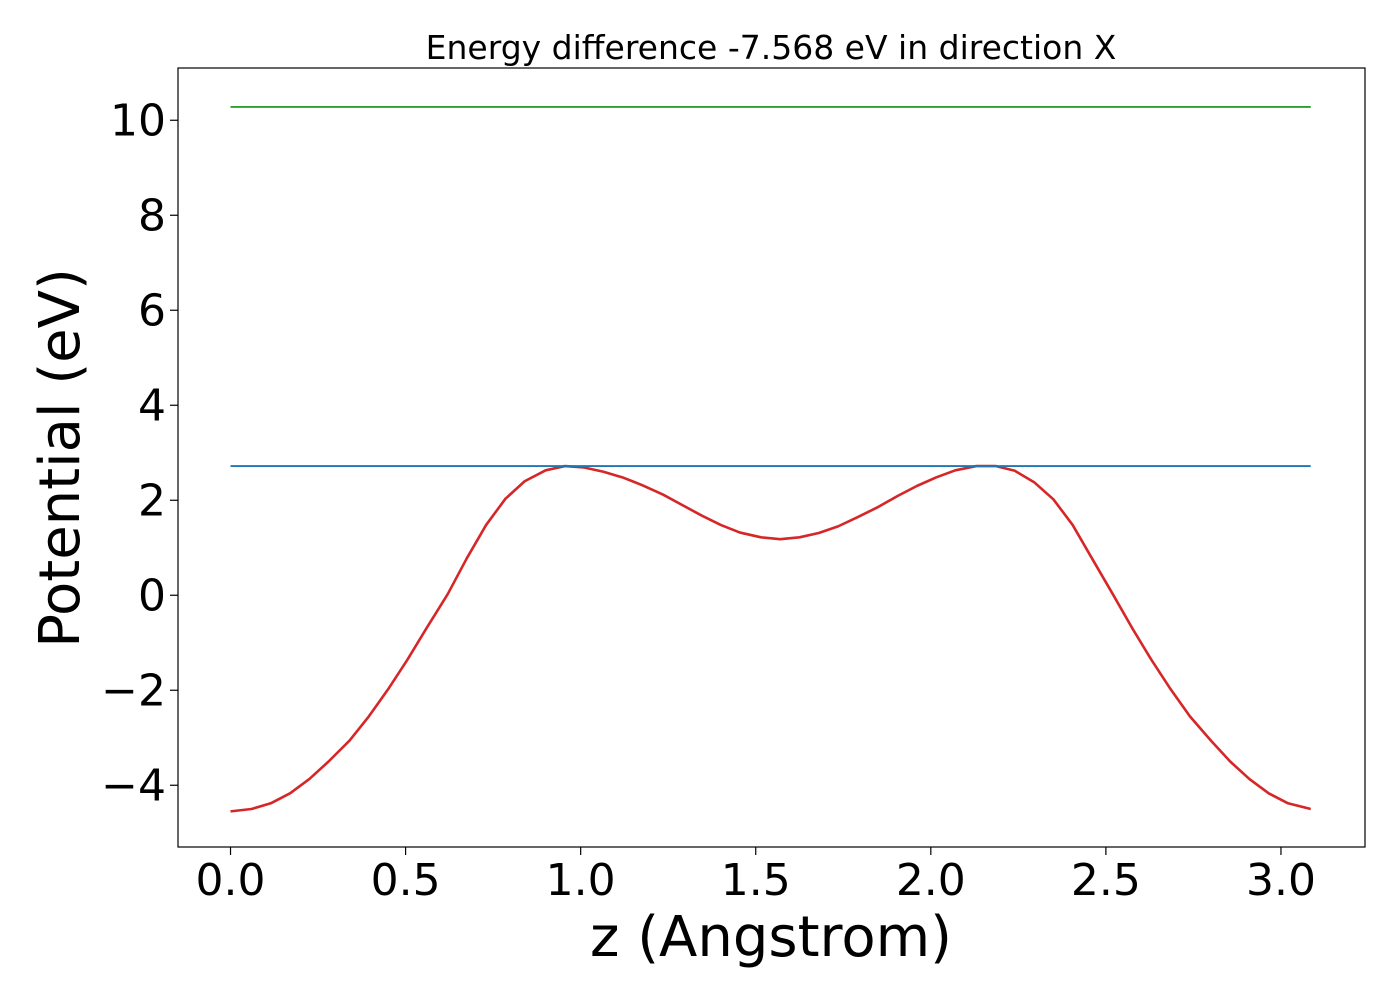 This screenshot has height=1000, width=1400. Describe the element at coordinates (138, 120) in the screenshot. I see `y-tick-label: 10` at that location.